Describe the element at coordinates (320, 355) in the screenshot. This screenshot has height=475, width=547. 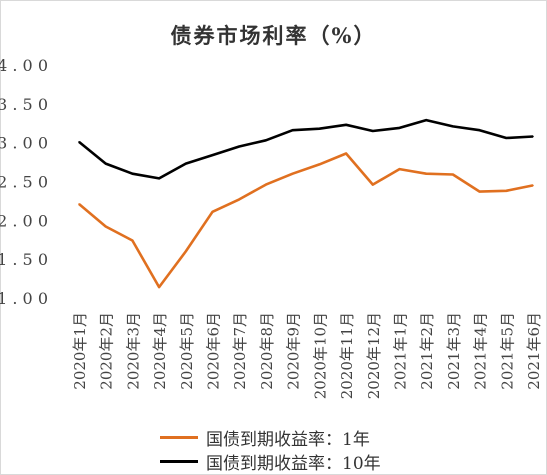
I see `x-tick-label: 2020年10月` at that location.